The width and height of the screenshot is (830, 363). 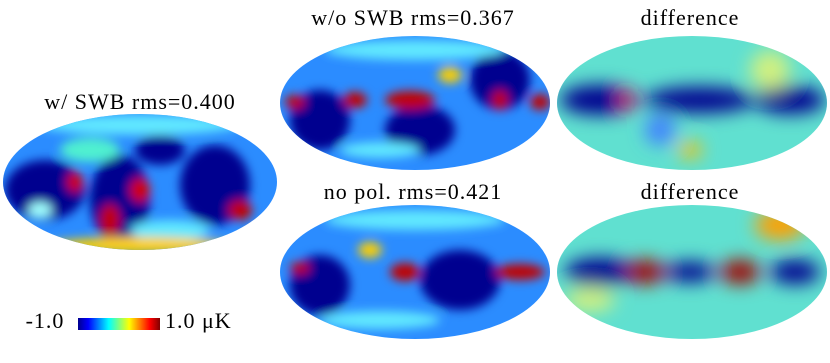 I want to click on colorbar-min-label: -1.0, so click(x=45, y=320).